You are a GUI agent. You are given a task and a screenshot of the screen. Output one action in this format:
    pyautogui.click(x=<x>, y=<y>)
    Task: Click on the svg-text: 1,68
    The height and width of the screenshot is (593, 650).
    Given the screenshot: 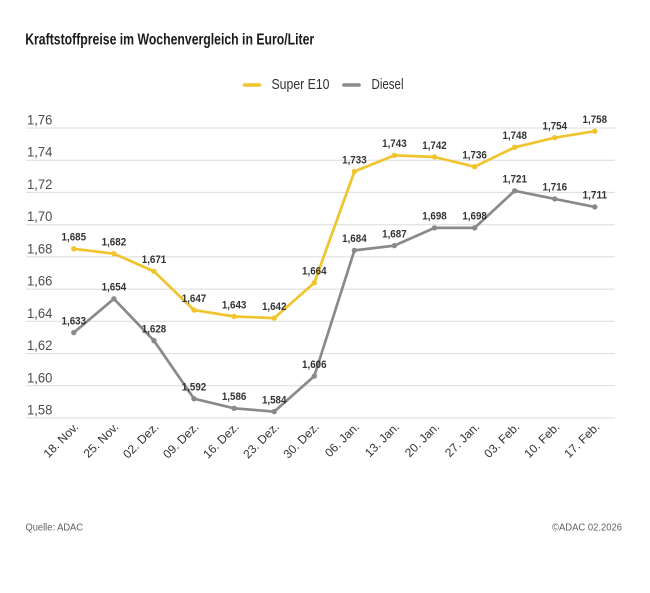 What is the action you would take?
    pyautogui.click(x=39, y=248)
    